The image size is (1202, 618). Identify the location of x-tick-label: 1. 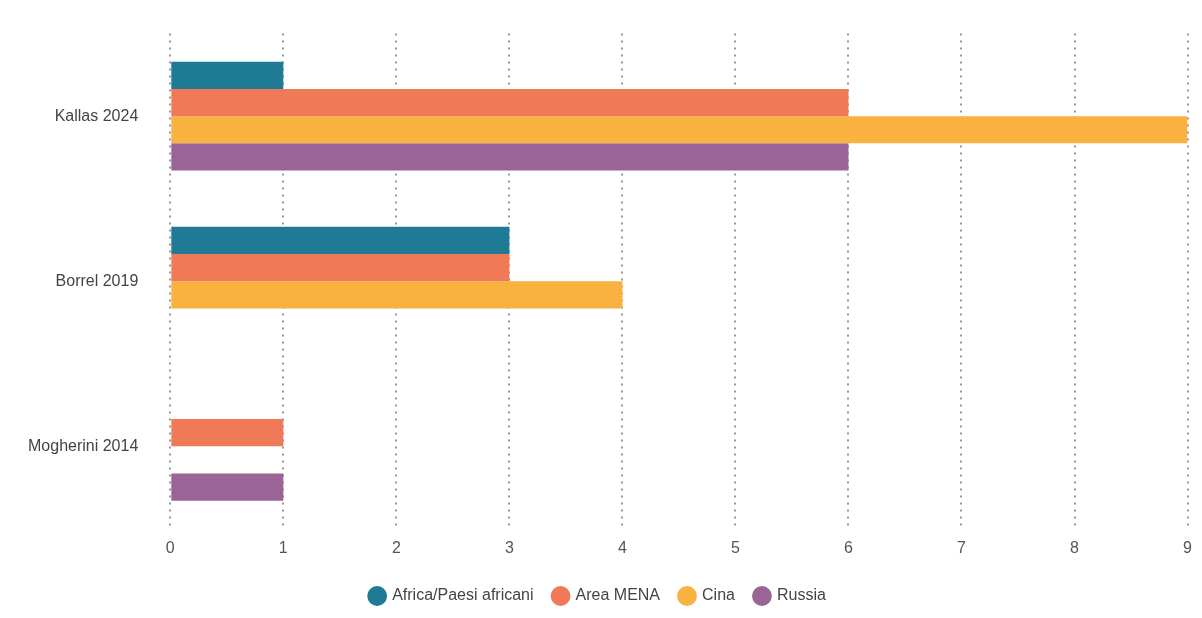
(283, 547).